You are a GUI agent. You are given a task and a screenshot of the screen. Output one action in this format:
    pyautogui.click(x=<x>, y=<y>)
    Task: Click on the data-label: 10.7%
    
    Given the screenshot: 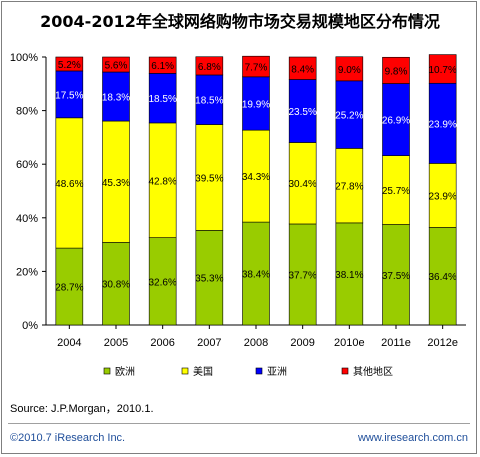 What is the action you would take?
    pyautogui.click(x=442, y=70)
    